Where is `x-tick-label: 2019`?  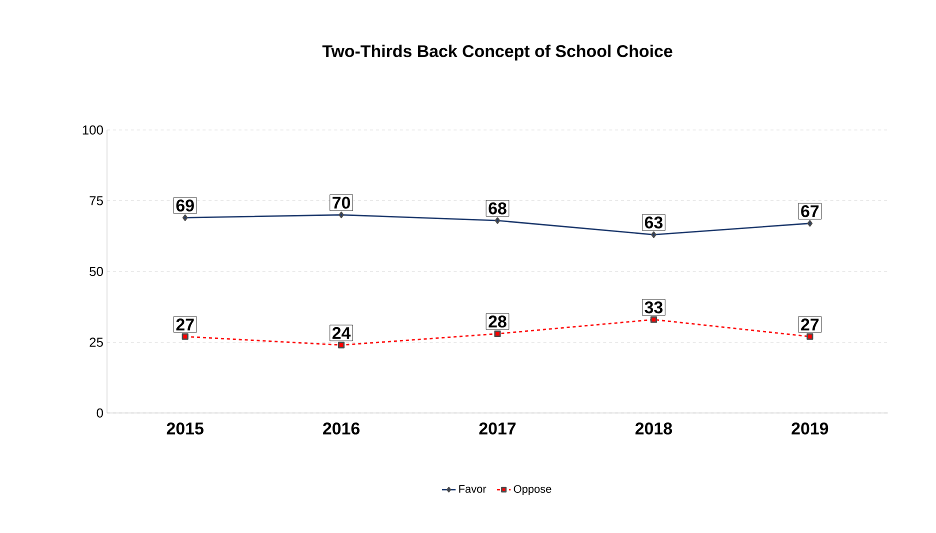
x-tick-label: 2019 is located at coordinates (810, 428).